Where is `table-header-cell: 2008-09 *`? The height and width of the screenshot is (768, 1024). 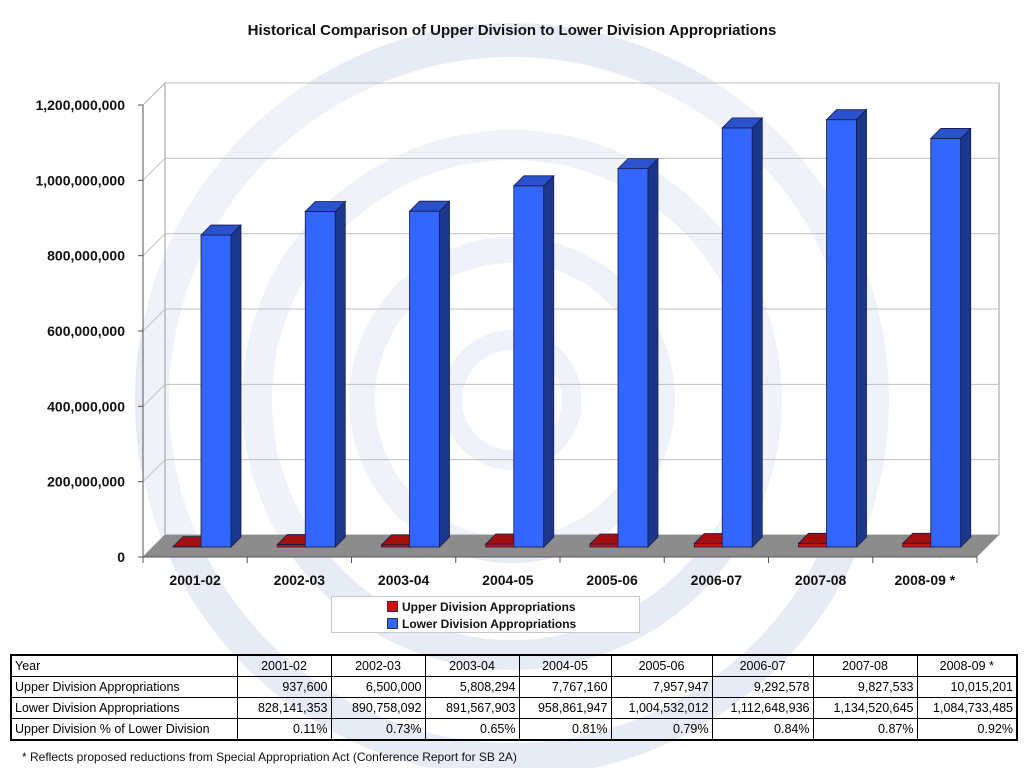 table-header-cell: 2008-09 * is located at coordinates (967, 665).